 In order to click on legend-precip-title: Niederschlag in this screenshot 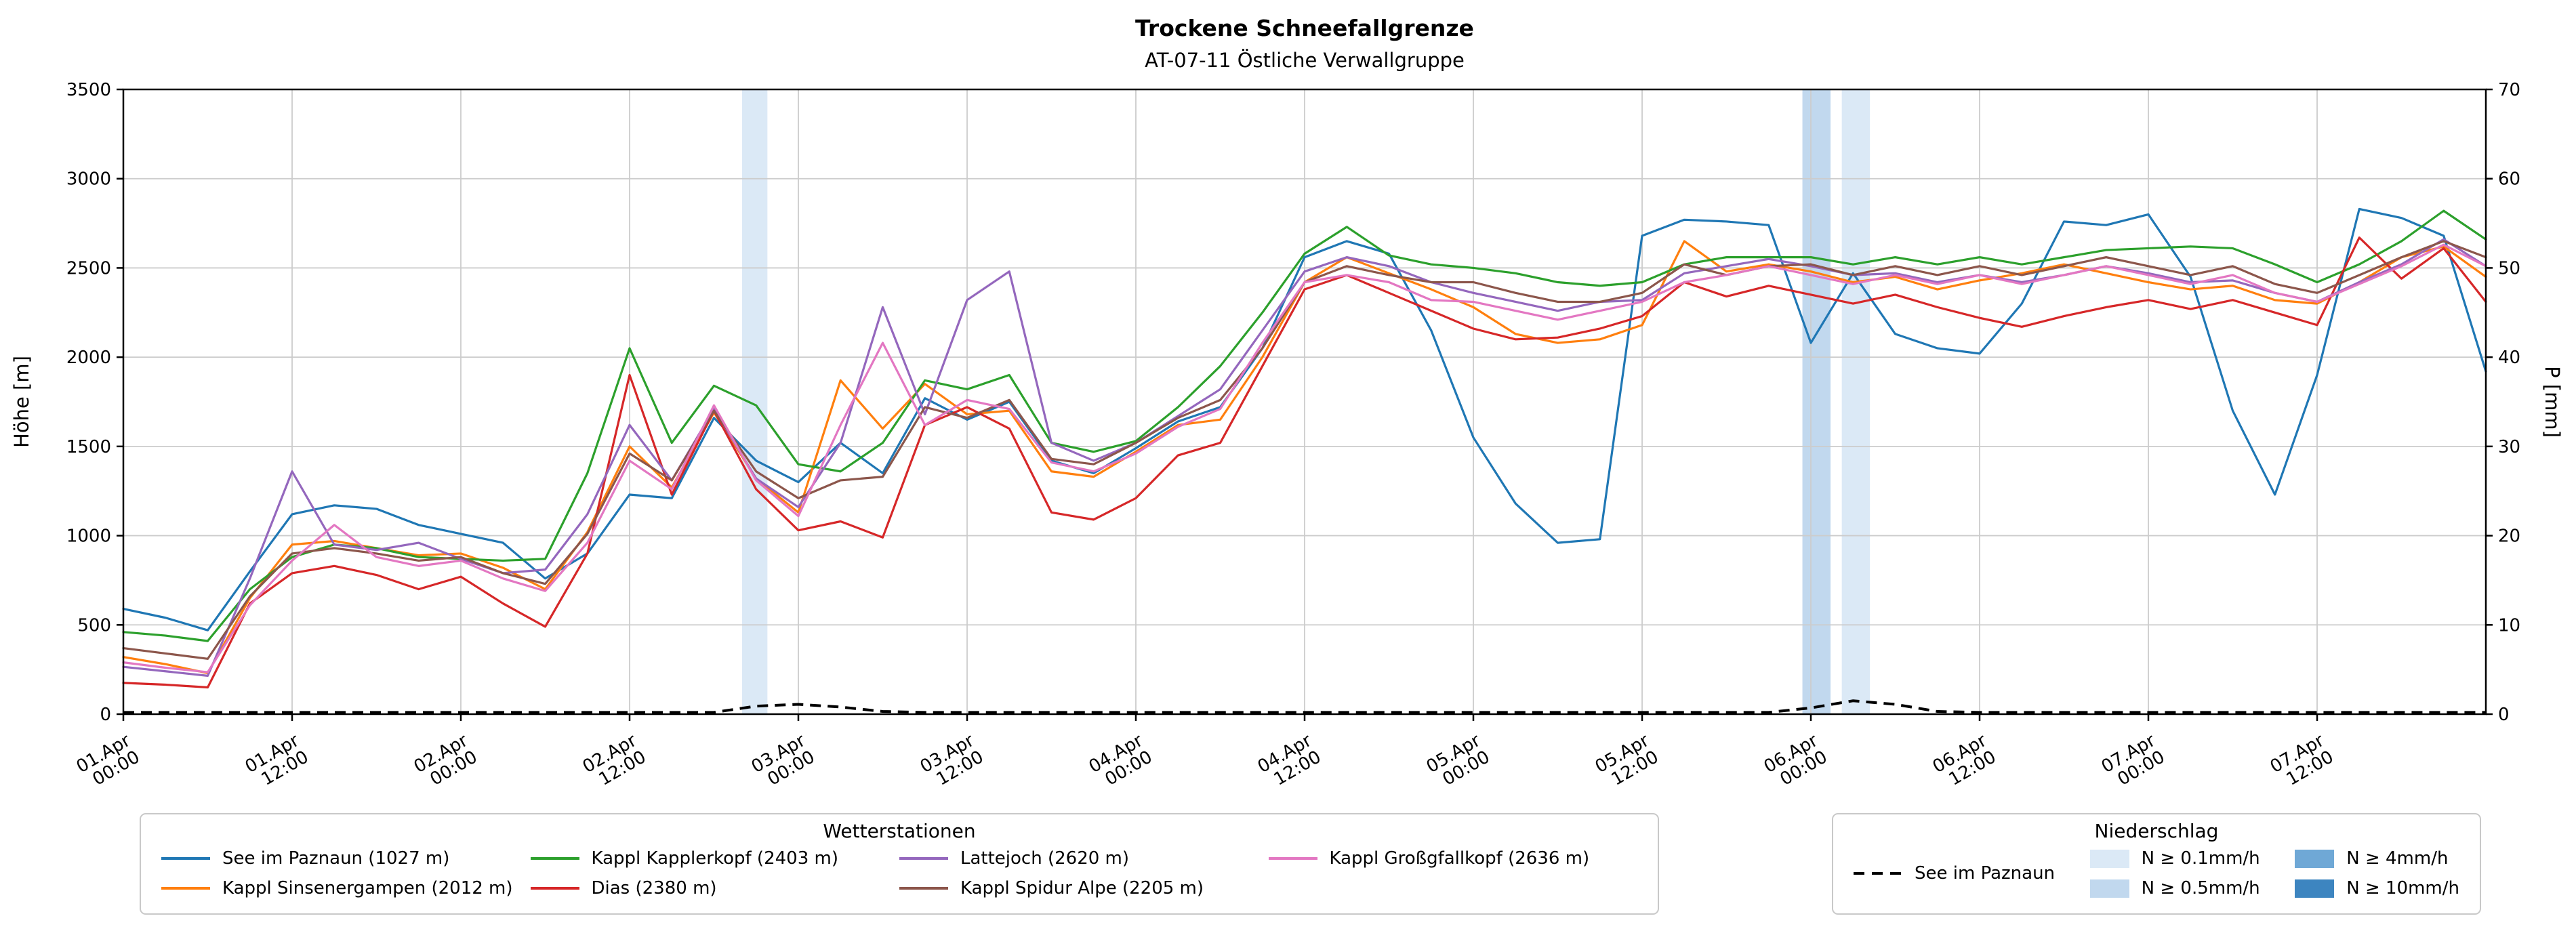, I will do `click(2157, 831)`.